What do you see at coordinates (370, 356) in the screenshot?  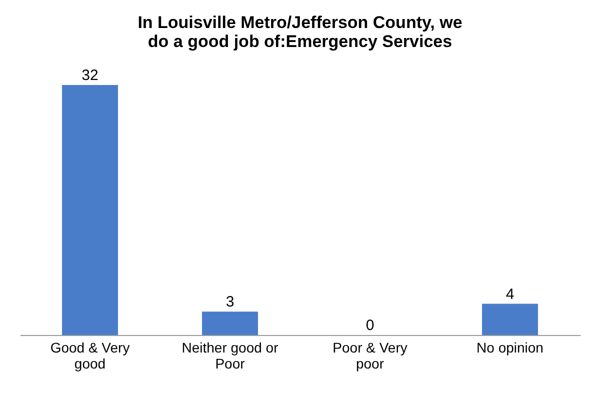 I see `x-tick-label: Poor & Very poor` at bounding box center [370, 356].